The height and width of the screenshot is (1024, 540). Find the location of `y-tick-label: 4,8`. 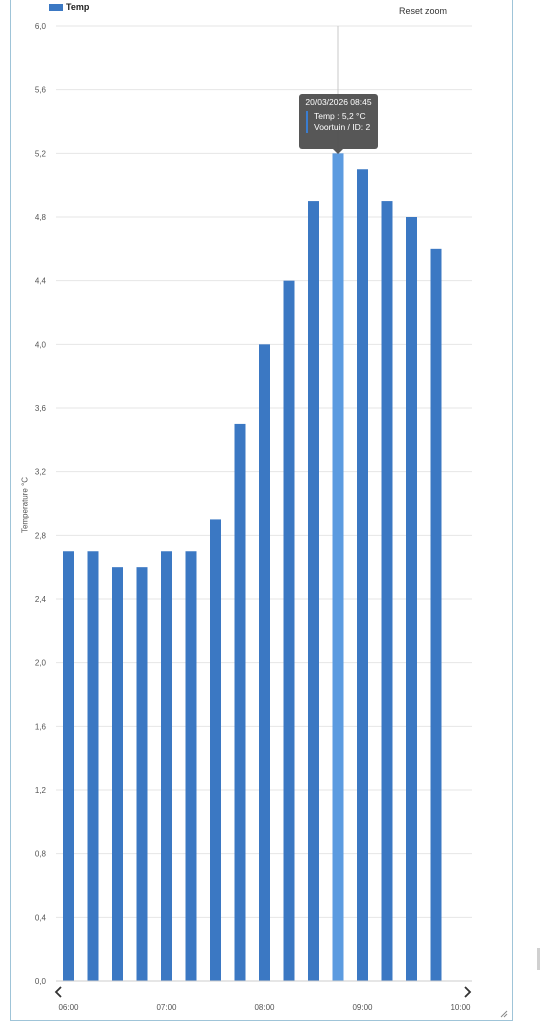

y-tick-label: 4,8 is located at coordinates (41, 217).